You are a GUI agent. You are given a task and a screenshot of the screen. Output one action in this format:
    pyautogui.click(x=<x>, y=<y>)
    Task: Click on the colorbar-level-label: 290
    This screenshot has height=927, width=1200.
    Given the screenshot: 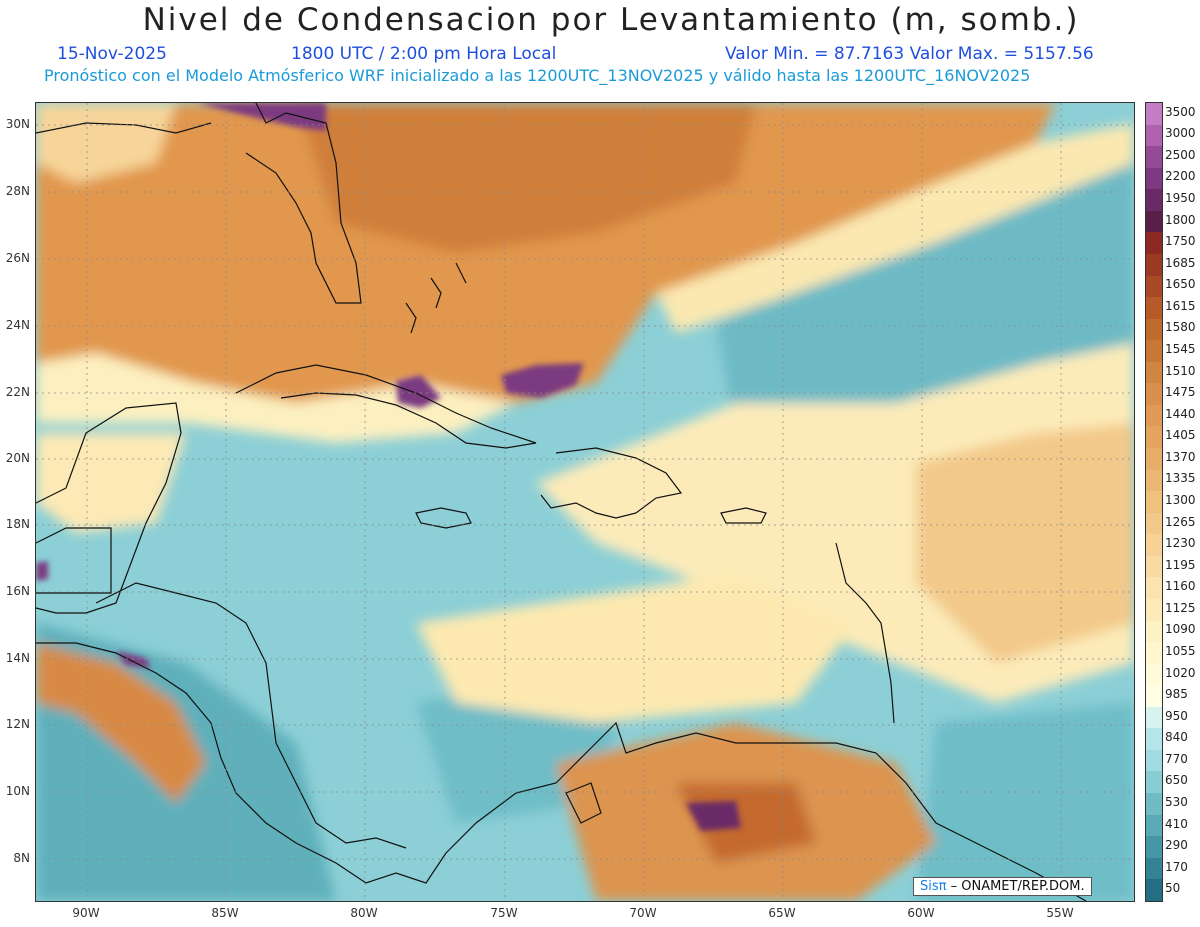 What is the action you would take?
    pyautogui.click(x=1176, y=845)
    